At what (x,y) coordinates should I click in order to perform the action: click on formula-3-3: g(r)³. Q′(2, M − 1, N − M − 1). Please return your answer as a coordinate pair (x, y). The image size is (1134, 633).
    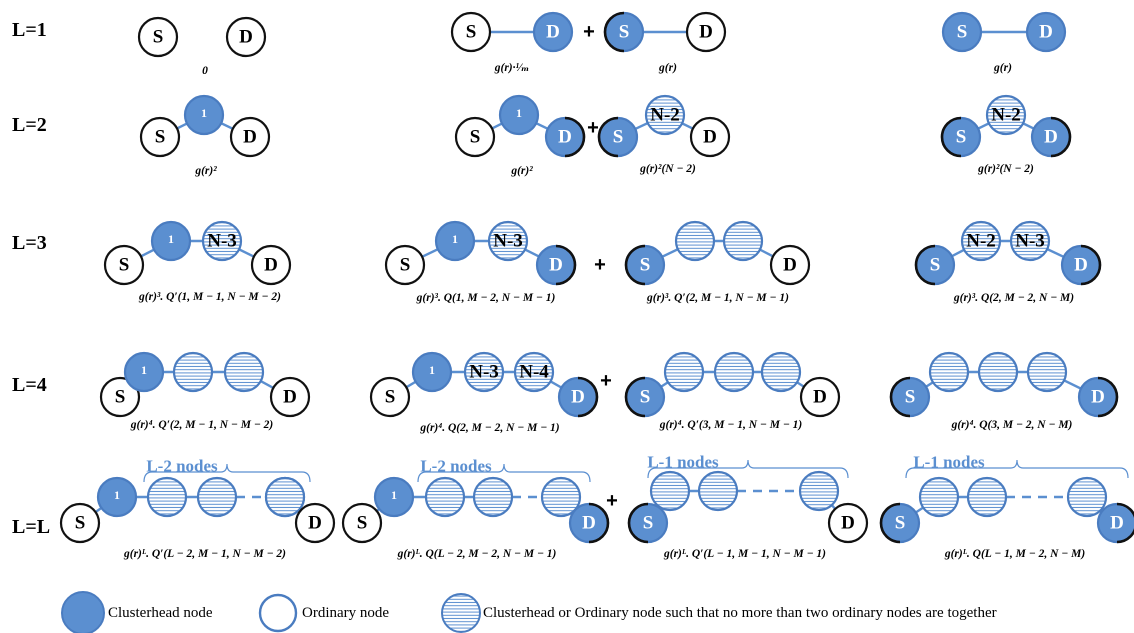
    Looking at the image, I should click on (717, 298).